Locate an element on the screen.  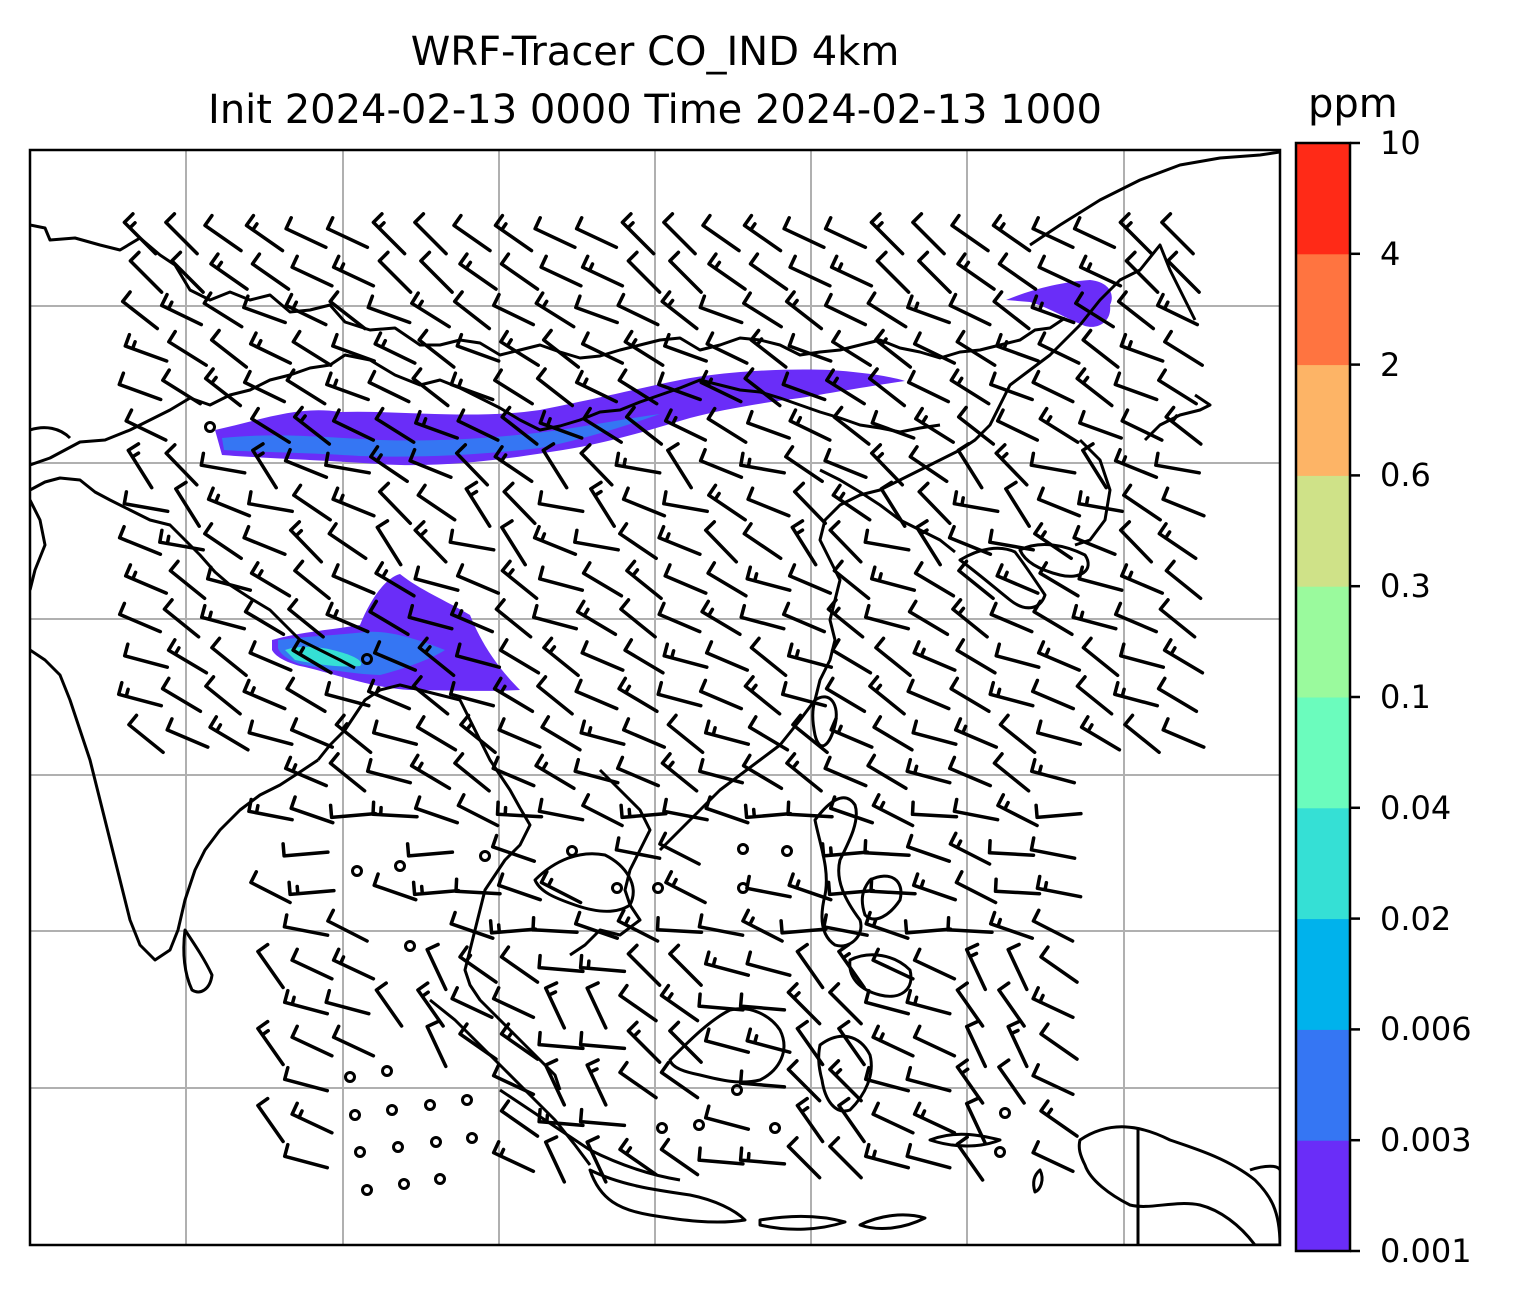
colorbar-tick-label: 0.6 is located at coordinates (1405, 475).